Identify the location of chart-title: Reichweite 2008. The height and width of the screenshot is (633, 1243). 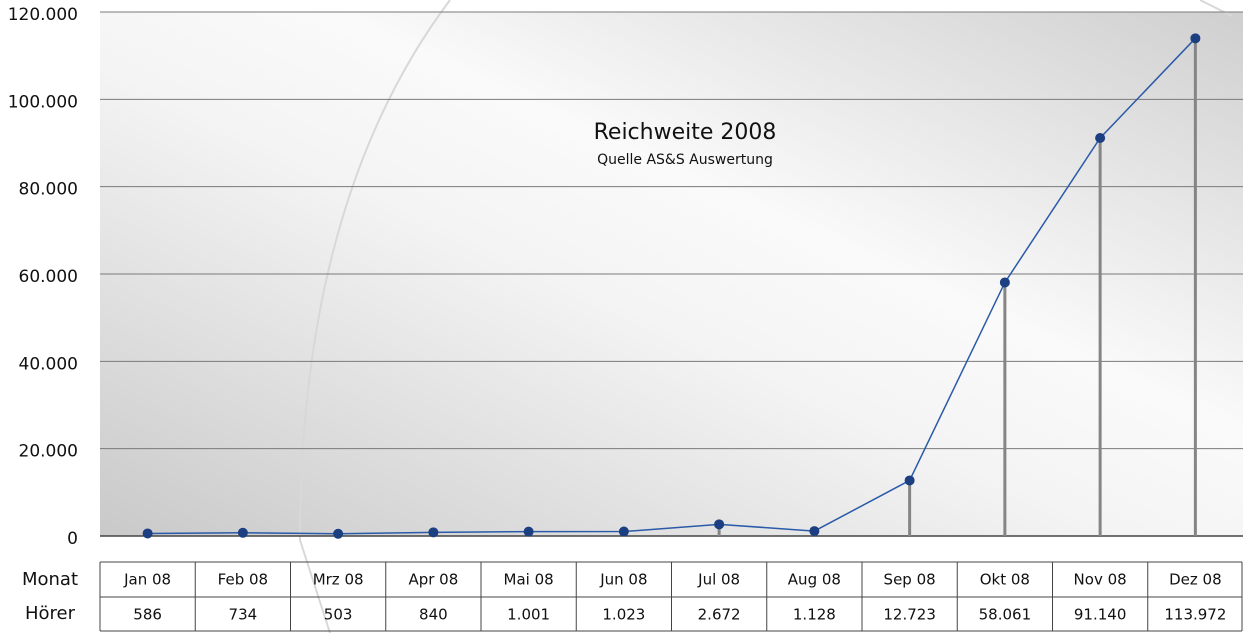
(685, 132).